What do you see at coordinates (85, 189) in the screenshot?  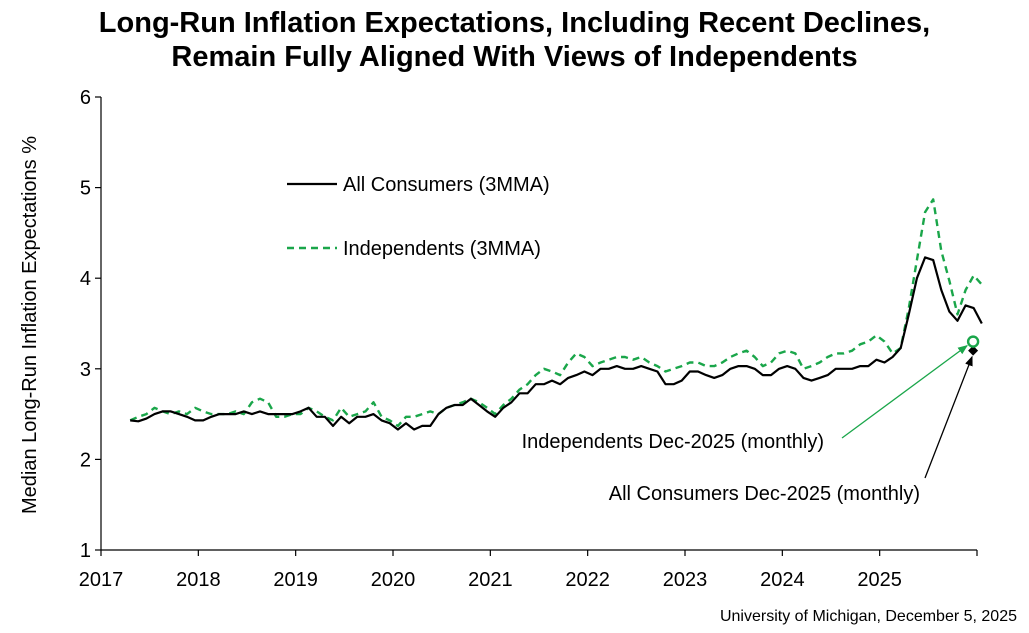 I see `y-tick-label: 5` at bounding box center [85, 189].